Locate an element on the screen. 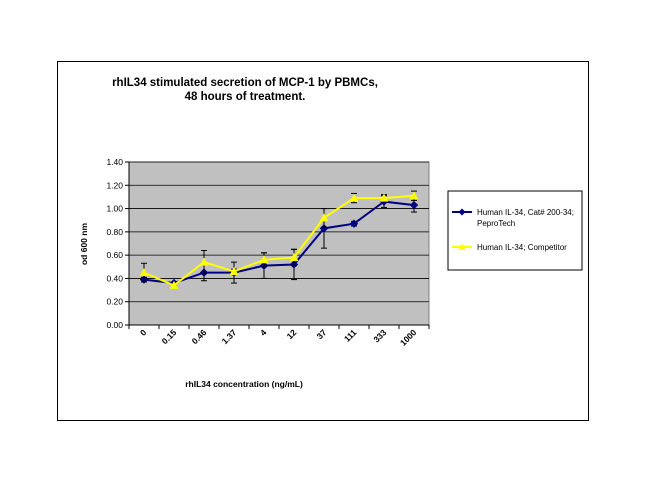 The height and width of the screenshot is (502, 650). legend-label: PeproTech is located at coordinates (496, 223).